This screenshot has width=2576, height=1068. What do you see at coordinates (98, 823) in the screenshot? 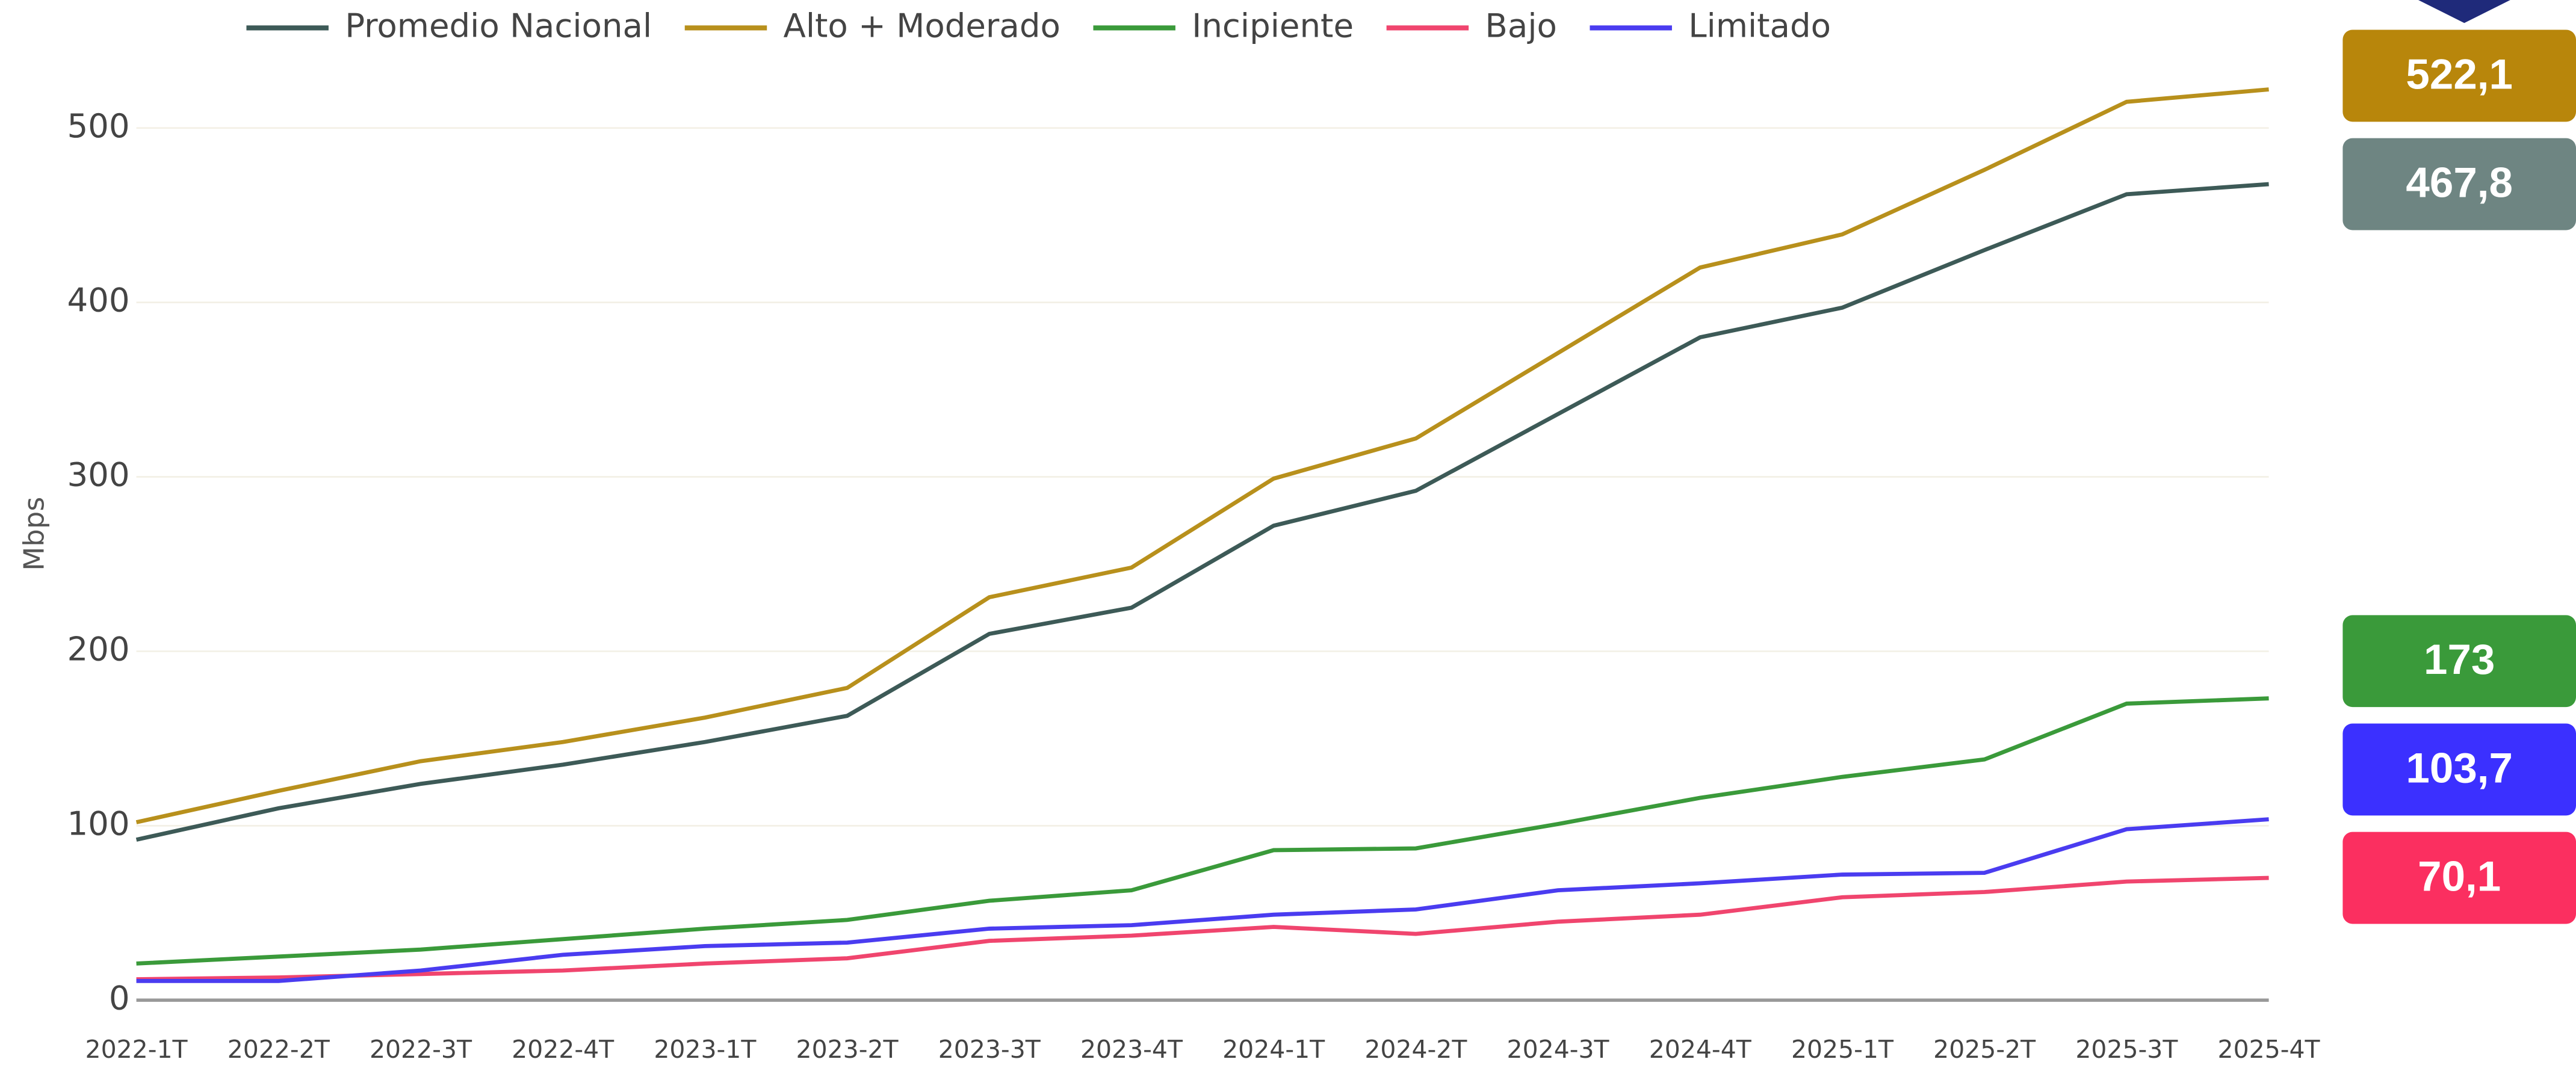
I see `y-tick-label: 100` at bounding box center [98, 823].